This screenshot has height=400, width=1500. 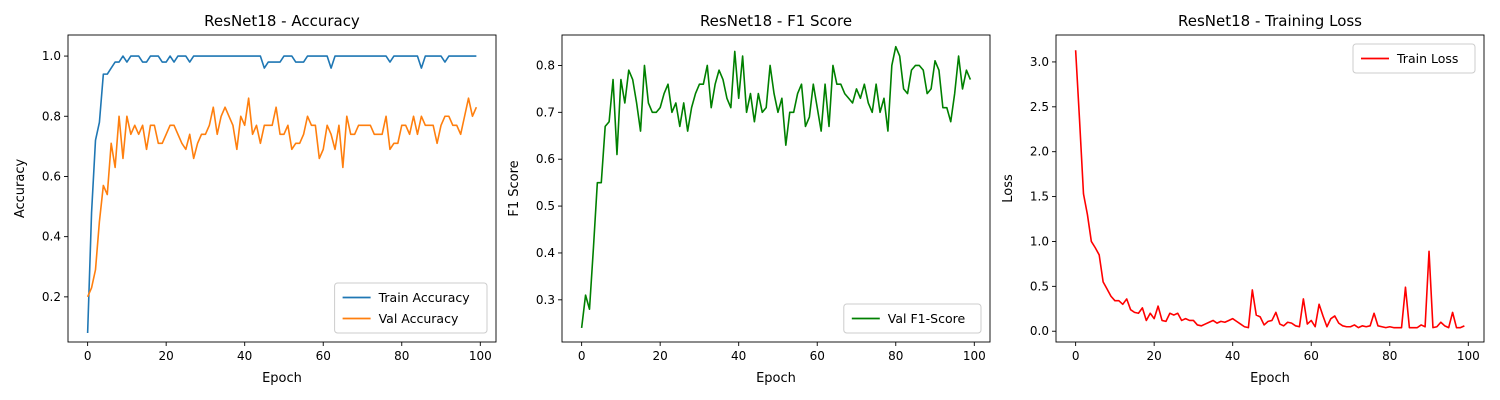 I want to click on series-line-val-accuracy, so click(x=282, y=197).